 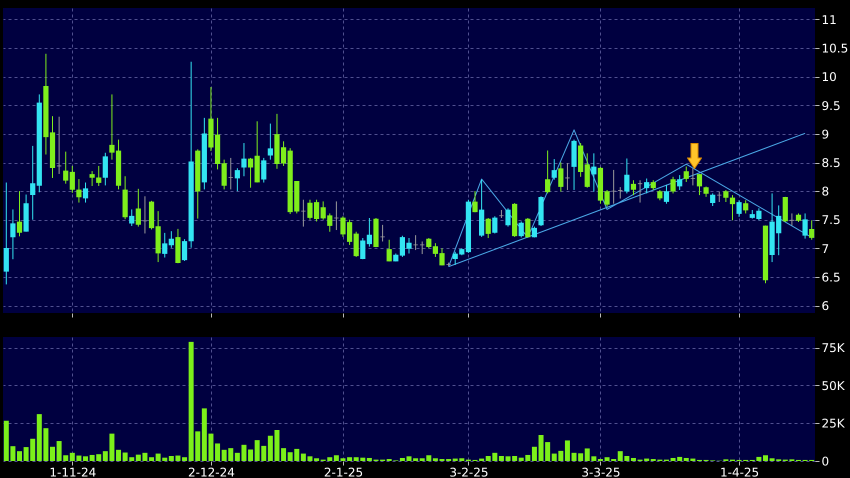 What do you see at coordinates (826, 134) in the screenshot?
I see `y-tick-label: 9` at bounding box center [826, 134].